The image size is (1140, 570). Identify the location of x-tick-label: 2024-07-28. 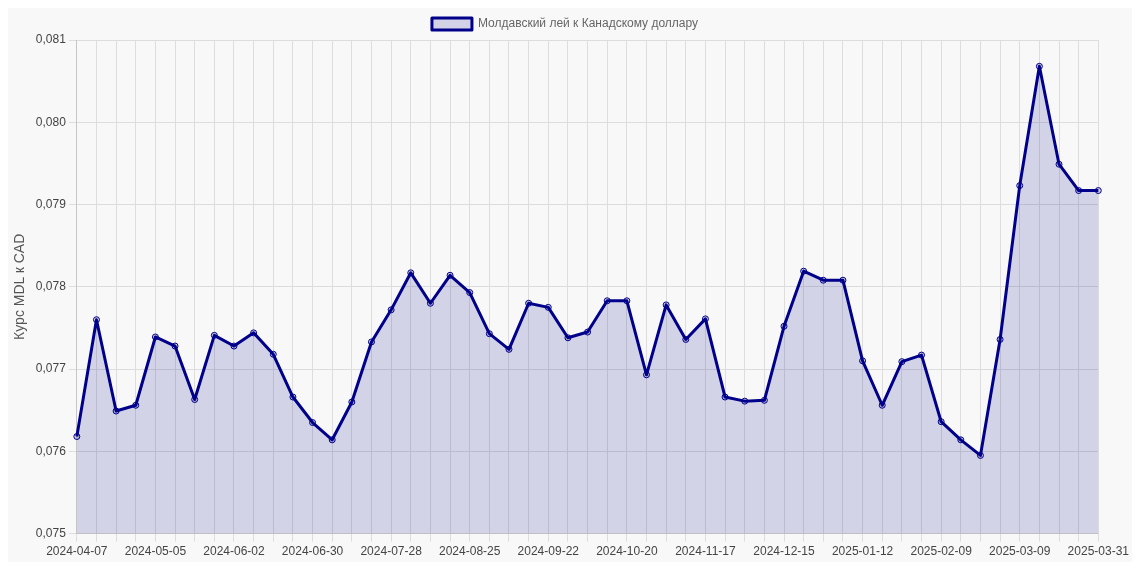
(391, 551).